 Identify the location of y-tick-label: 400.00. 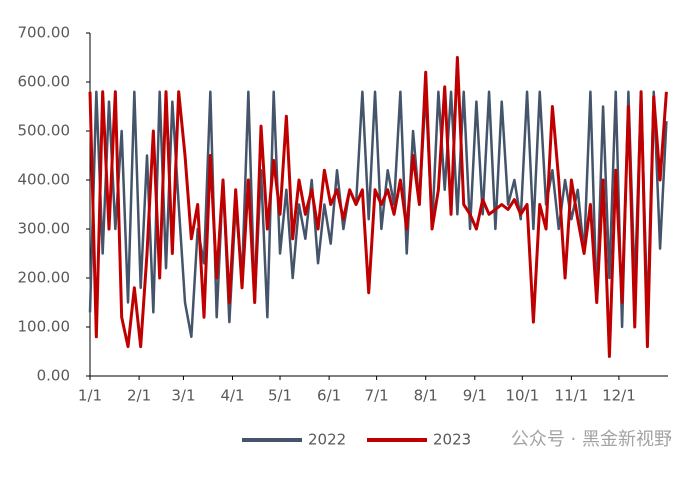
(44, 180).